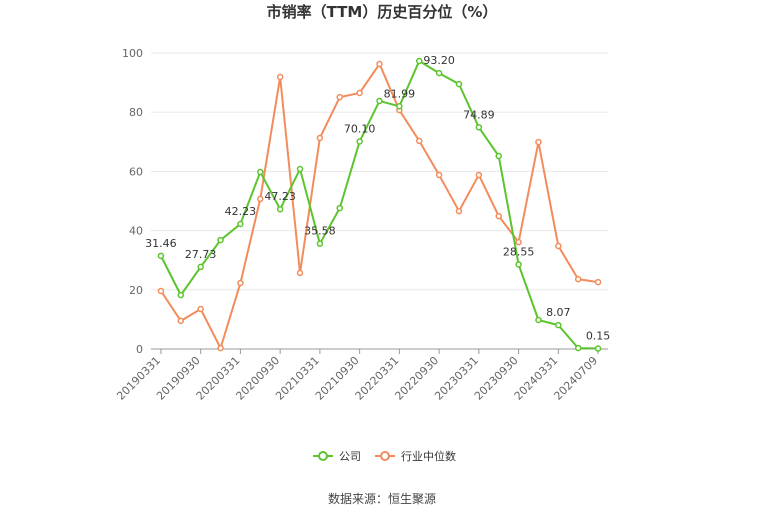 This screenshot has width=765, height=521. What do you see at coordinates (400, 93) in the screenshot?
I see `data-label: 81.99` at bounding box center [400, 93].